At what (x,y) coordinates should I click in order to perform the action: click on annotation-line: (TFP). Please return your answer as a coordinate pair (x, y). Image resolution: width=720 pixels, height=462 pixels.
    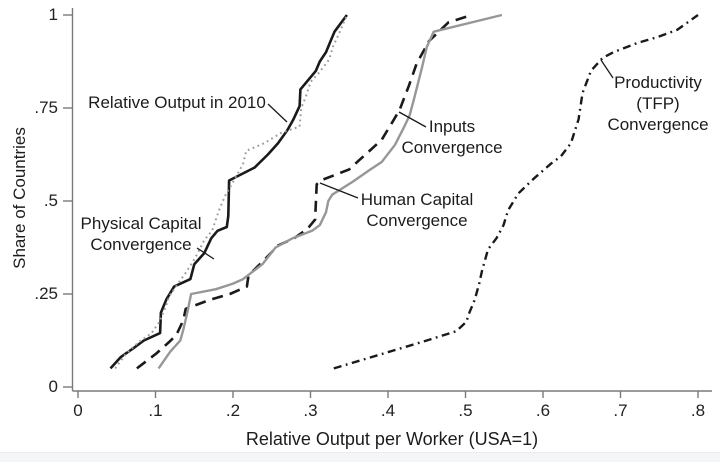
    Looking at the image, I should click on (658, 103).